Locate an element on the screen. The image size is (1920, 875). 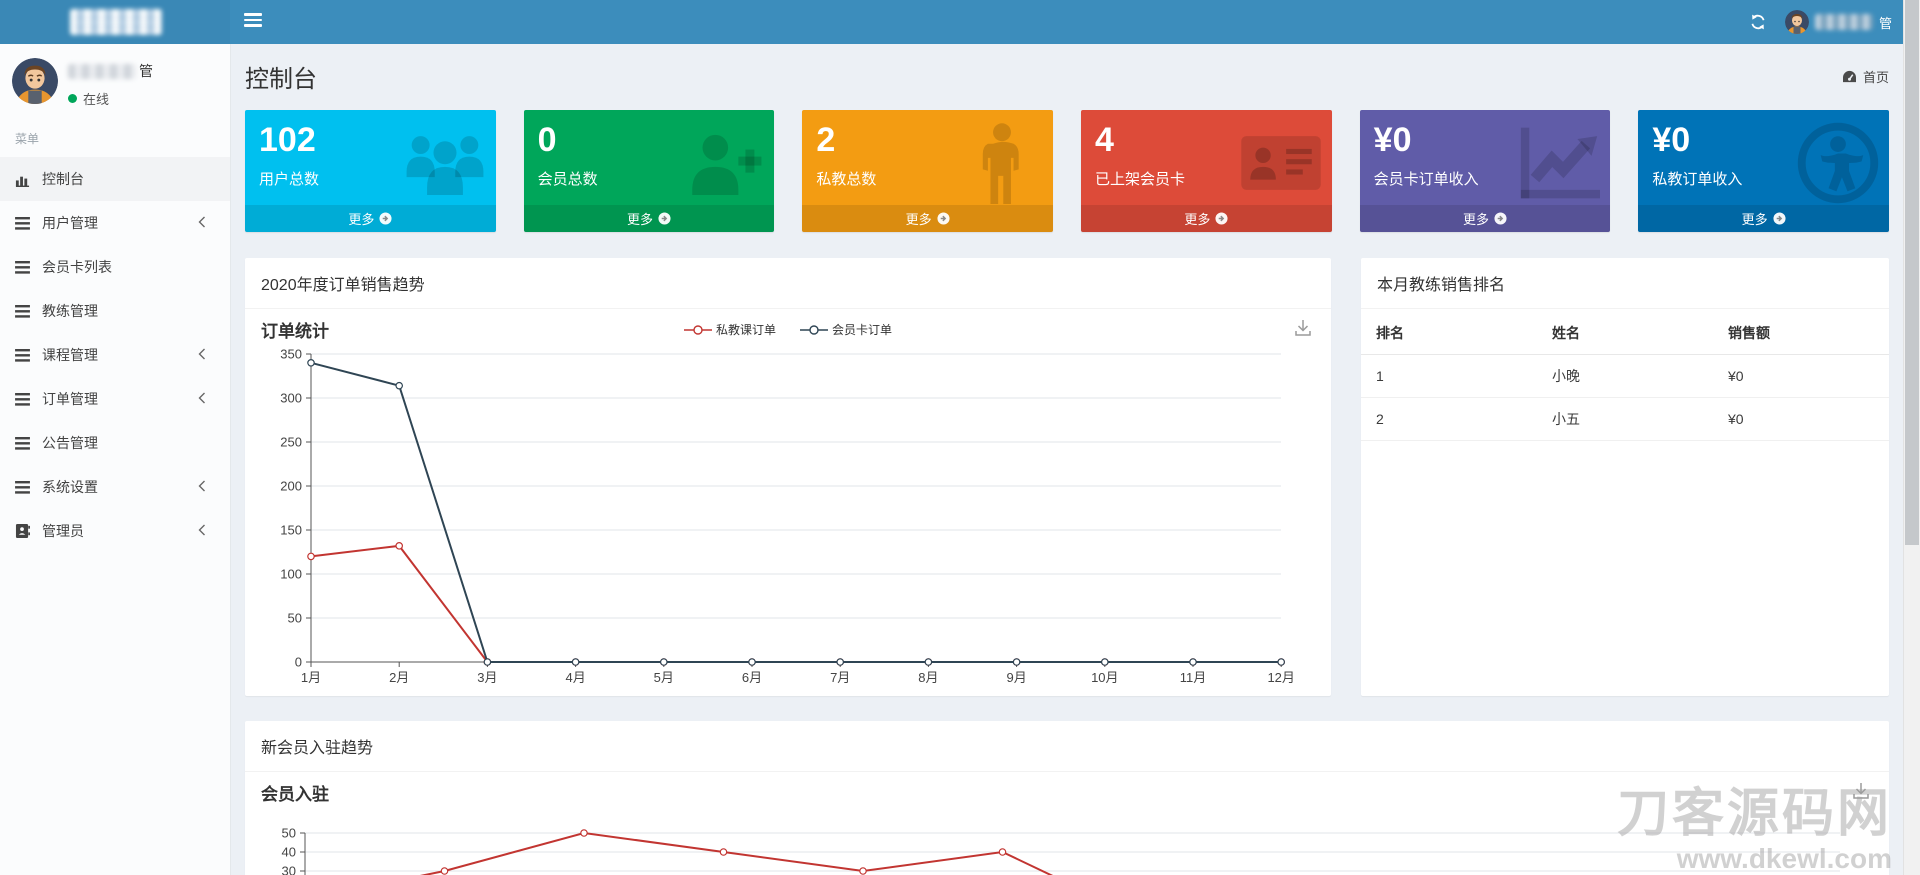
stat-box-users-total: 102 用户总数 更多 is located at coordinates (370, 171).